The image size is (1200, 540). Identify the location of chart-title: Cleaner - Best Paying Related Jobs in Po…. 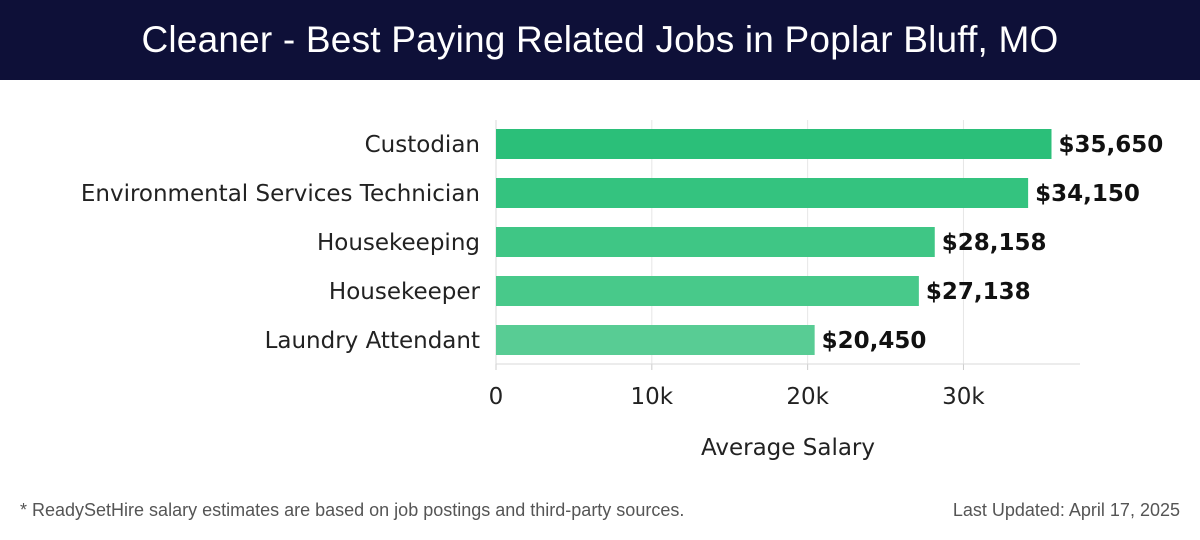
(600, 39).